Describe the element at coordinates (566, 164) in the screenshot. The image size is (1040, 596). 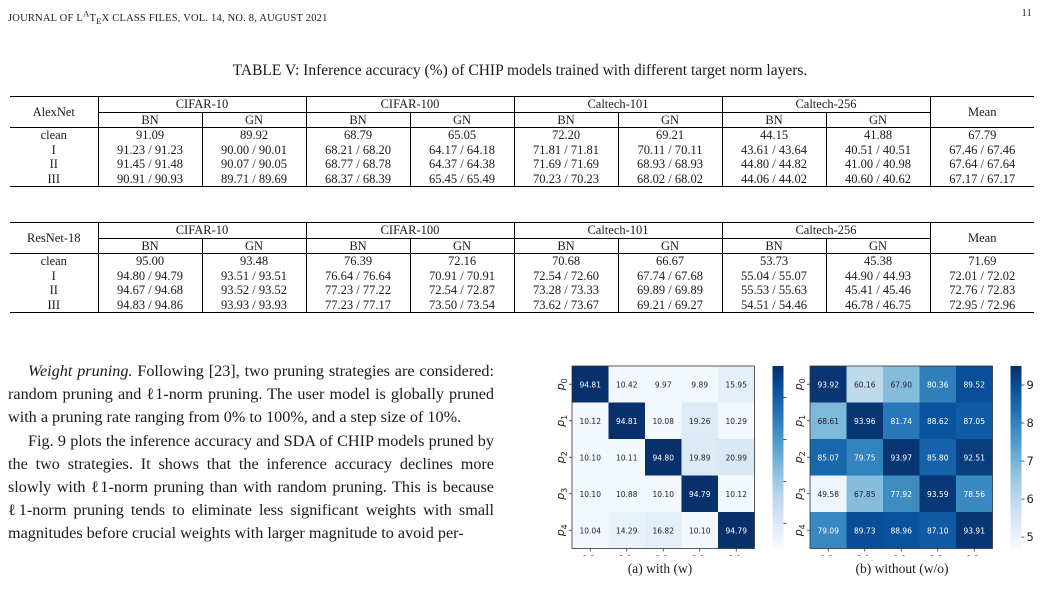
I see `table-cell: 71.69 / 71.69` at that location.